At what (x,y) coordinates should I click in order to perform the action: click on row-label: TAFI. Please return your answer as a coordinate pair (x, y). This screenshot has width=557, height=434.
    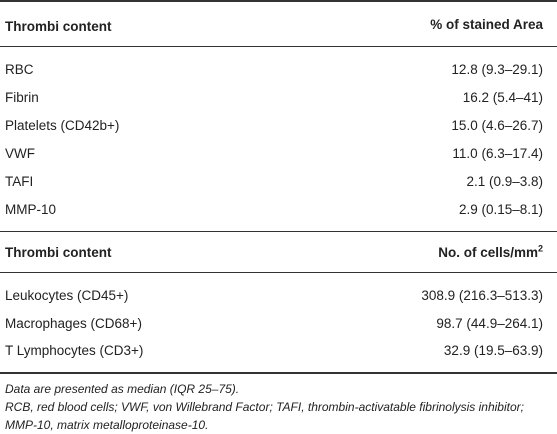
    Looking at the image, I should click on (19, 181).